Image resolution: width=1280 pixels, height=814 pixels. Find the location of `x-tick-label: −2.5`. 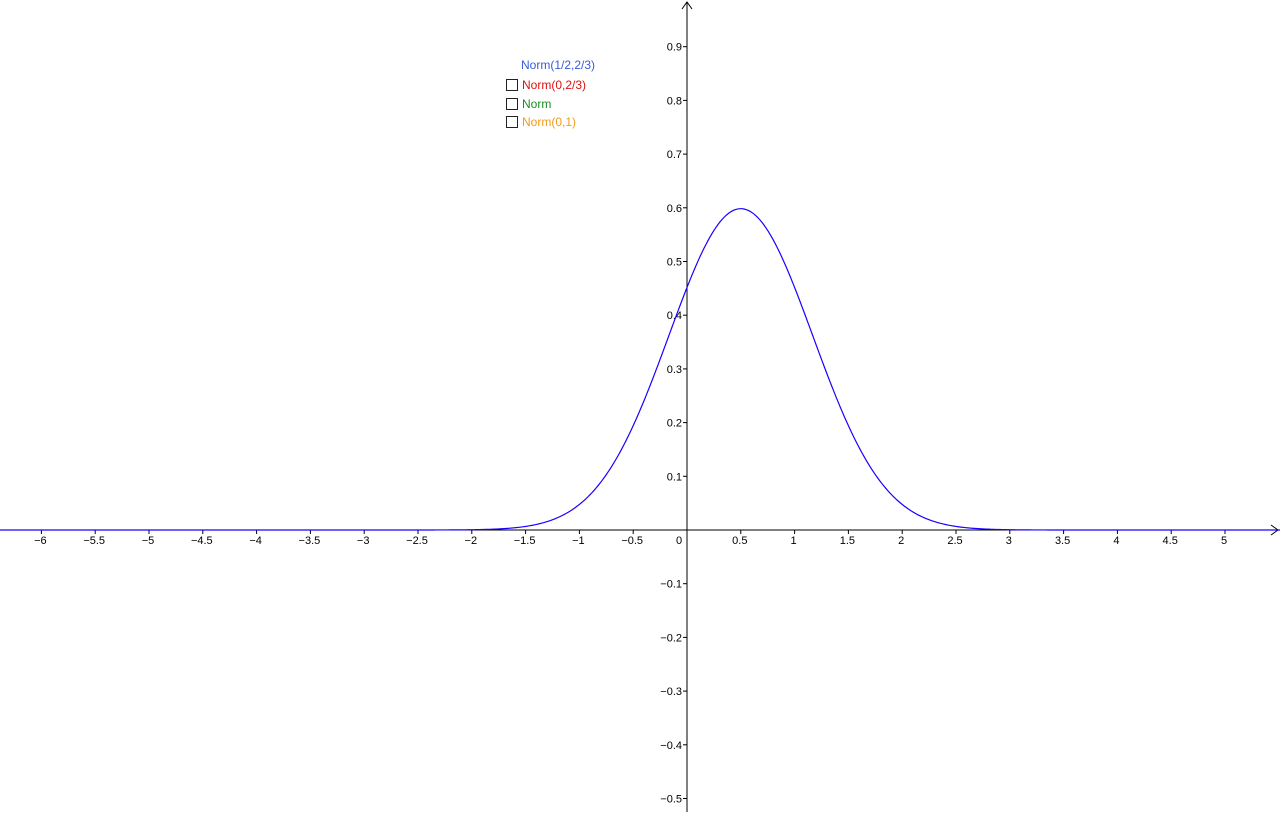

x-tick-label: −2.5 is located at coordinates (417, 541).